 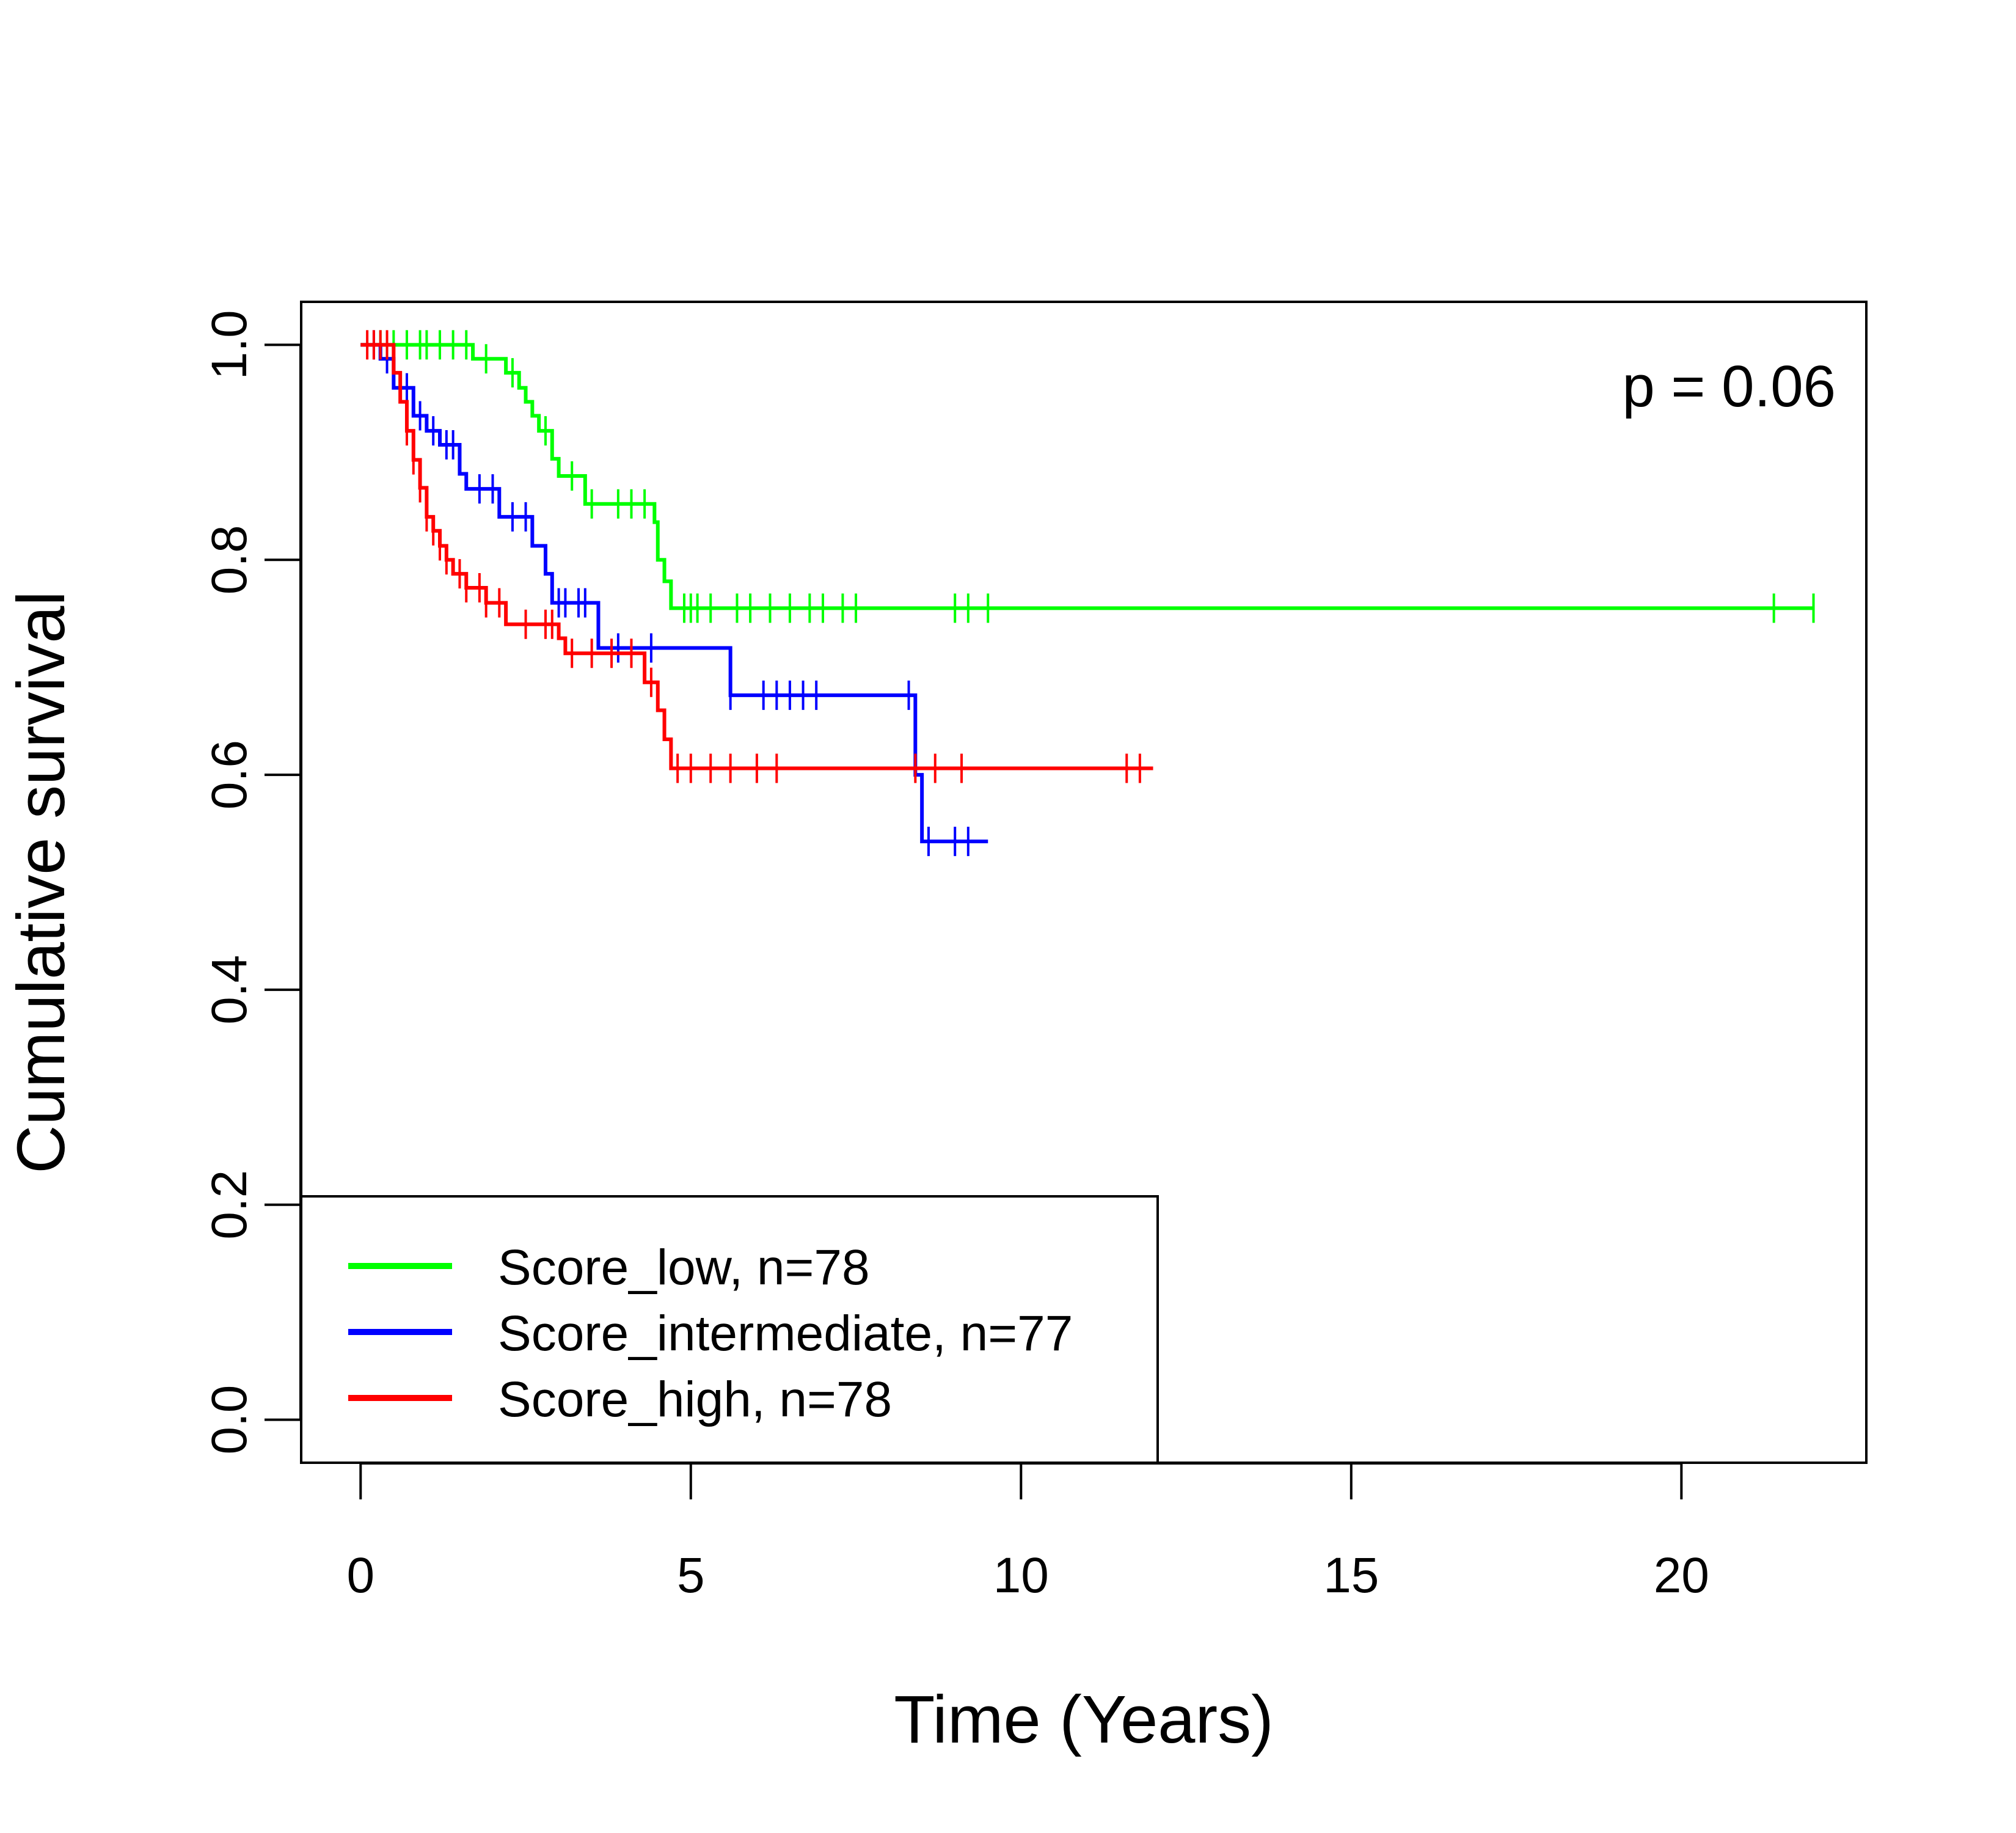 What do you see at coordinates (1729, 386) in the screenshot?
I see `p-value-annotation: p = 0.06` at bounding box center [1729, 386].